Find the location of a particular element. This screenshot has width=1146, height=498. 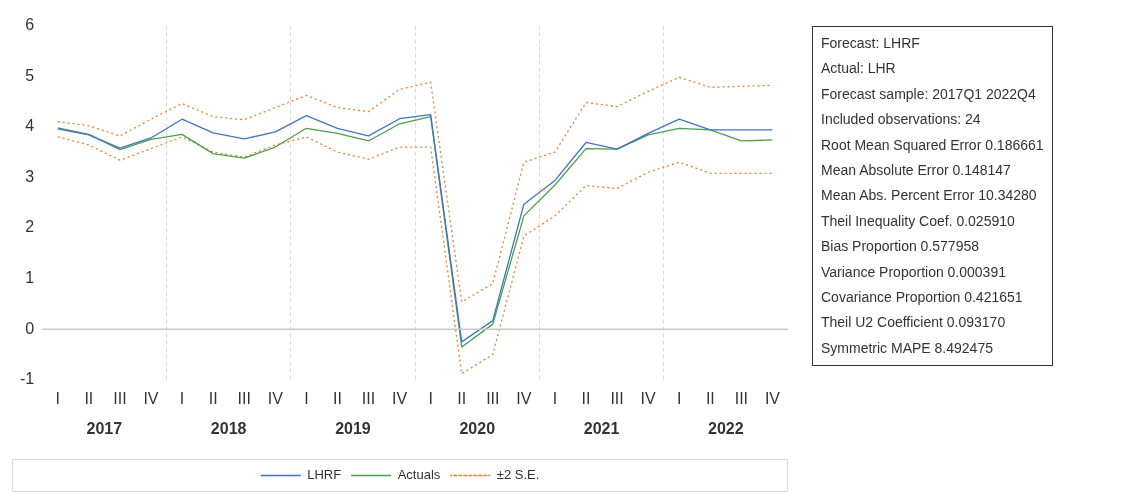

legend-label: ±2 S.E. is located at coordinates (518, 475).